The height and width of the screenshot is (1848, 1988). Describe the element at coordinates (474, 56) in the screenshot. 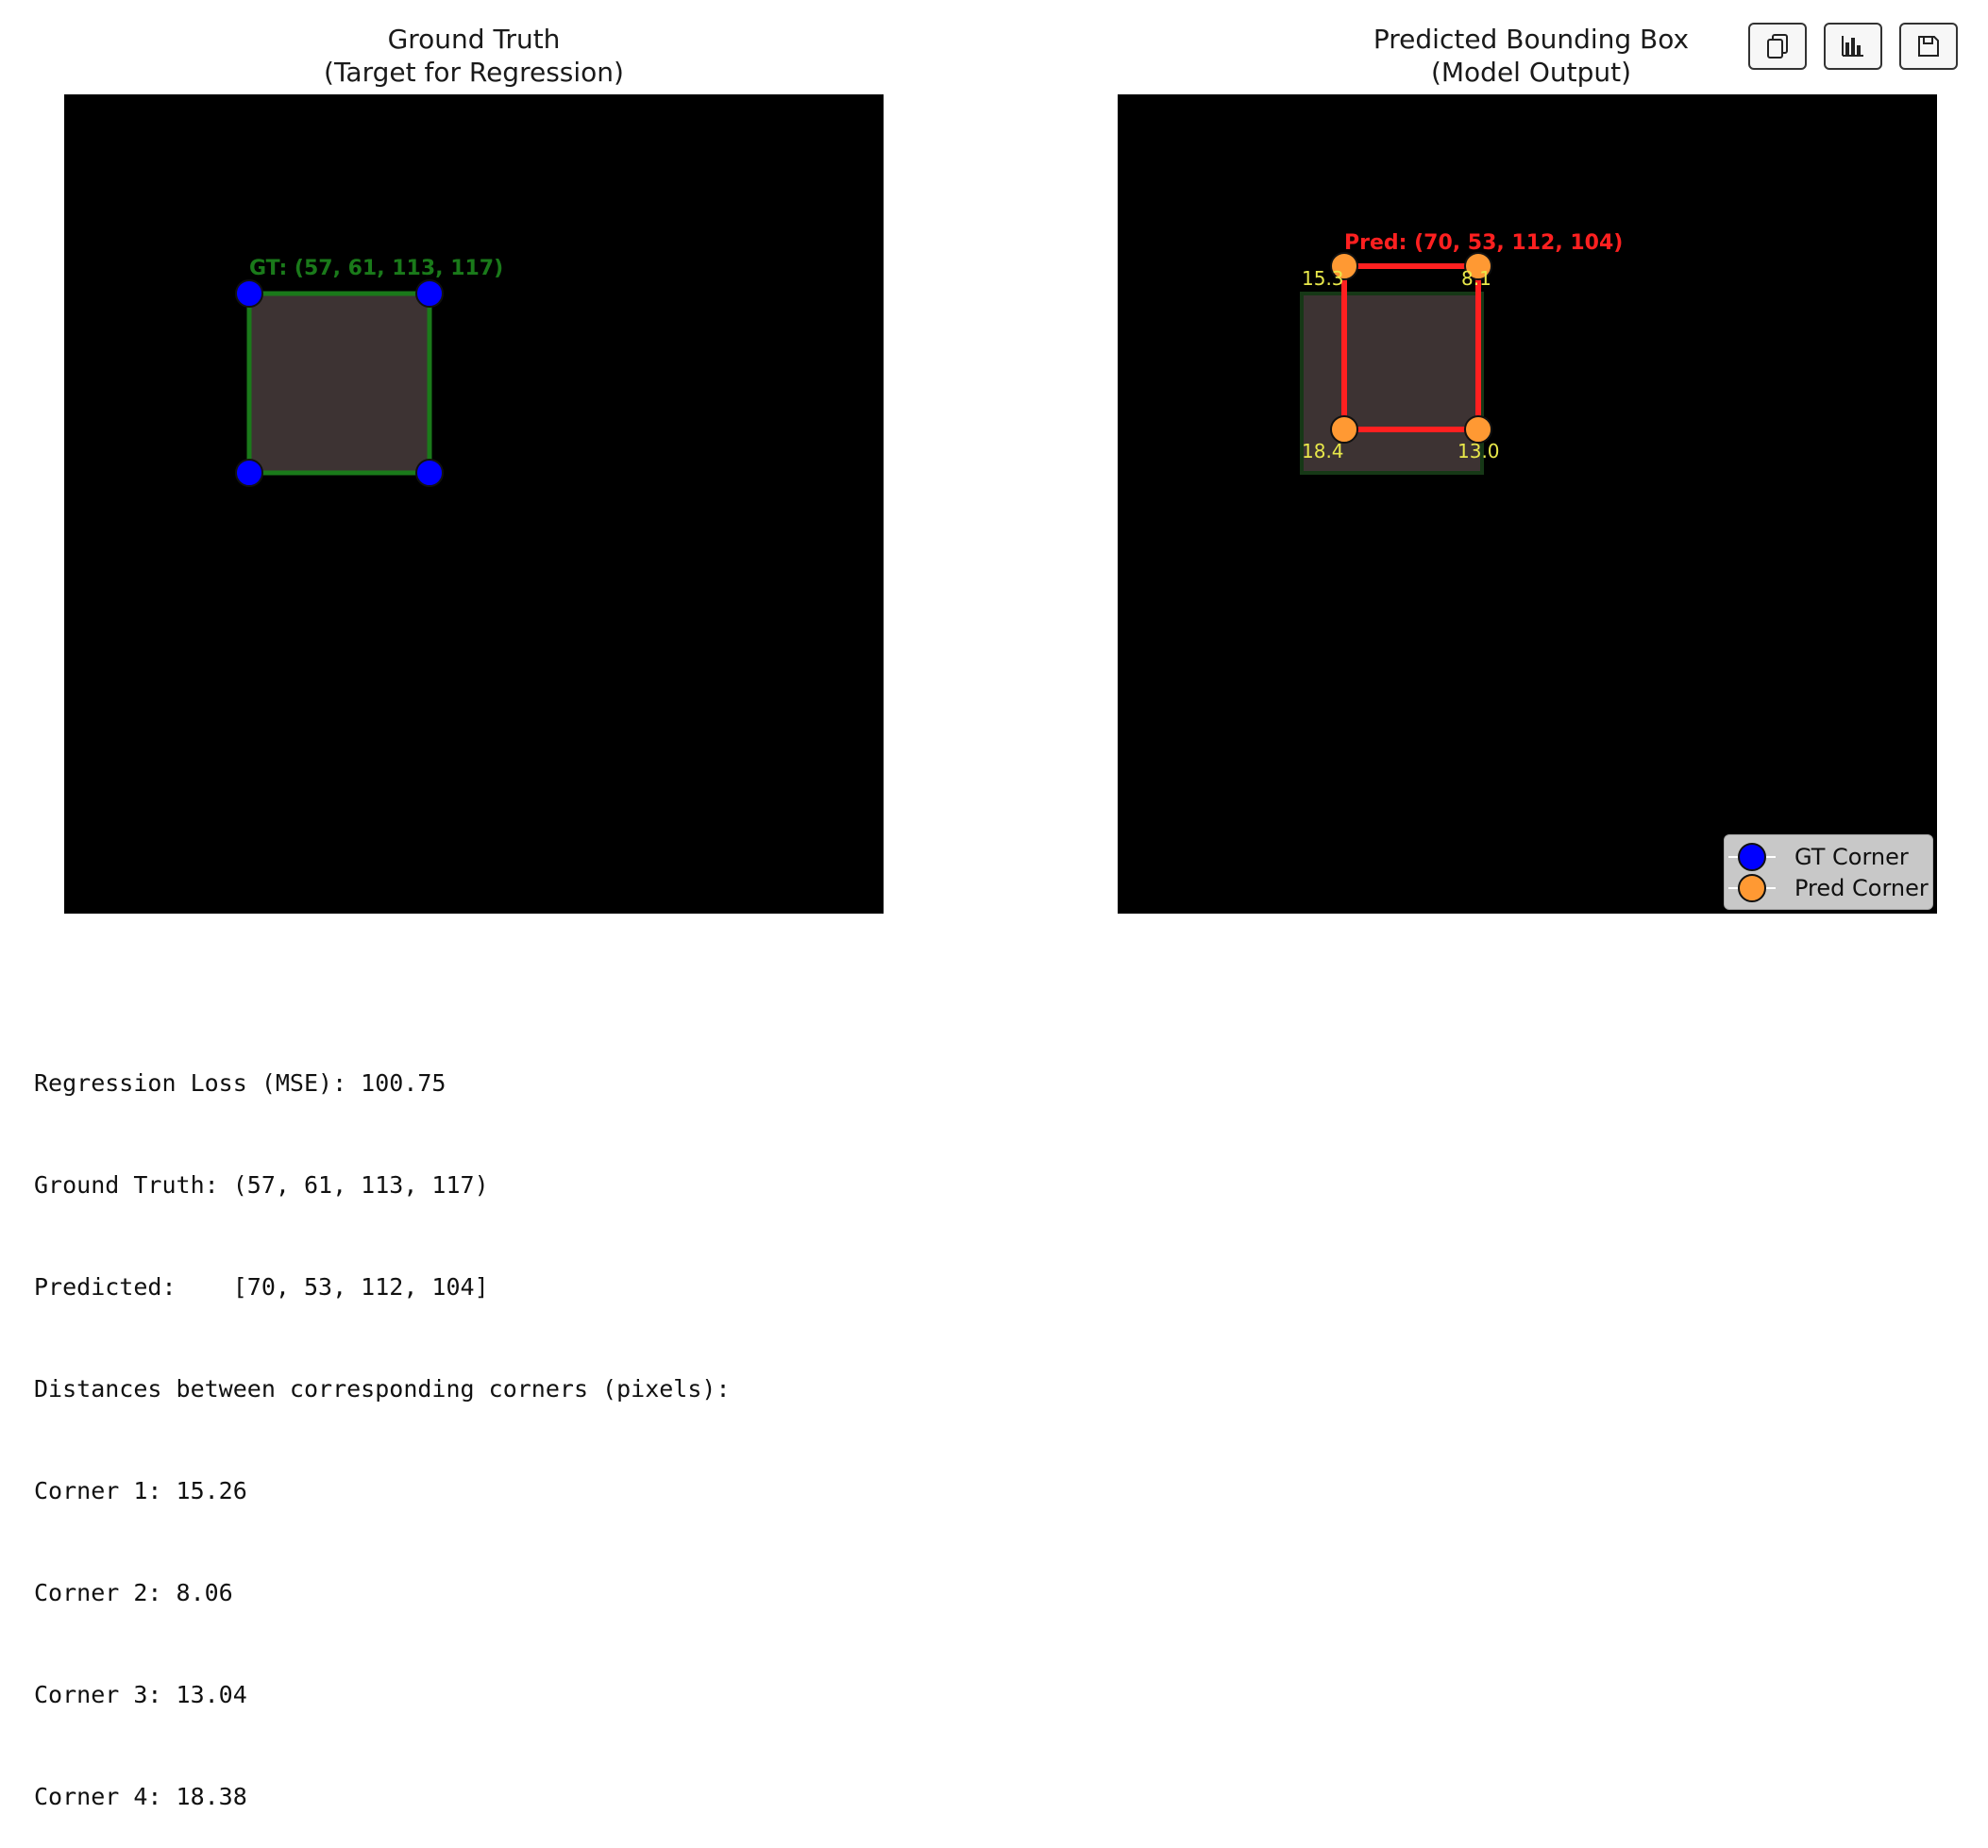

I see `gt-panel-title: Ground Truth (Target for Regression)` at that location.